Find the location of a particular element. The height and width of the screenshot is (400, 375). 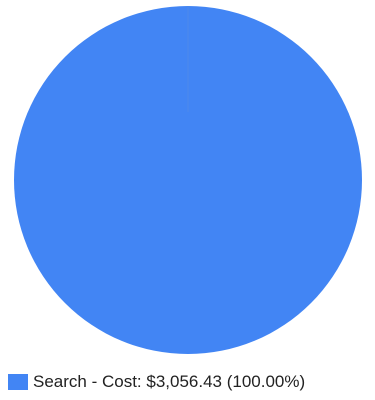

legend: Search - Cost: $3,056.43 (100.00%) is located at coordinates (156, 382).